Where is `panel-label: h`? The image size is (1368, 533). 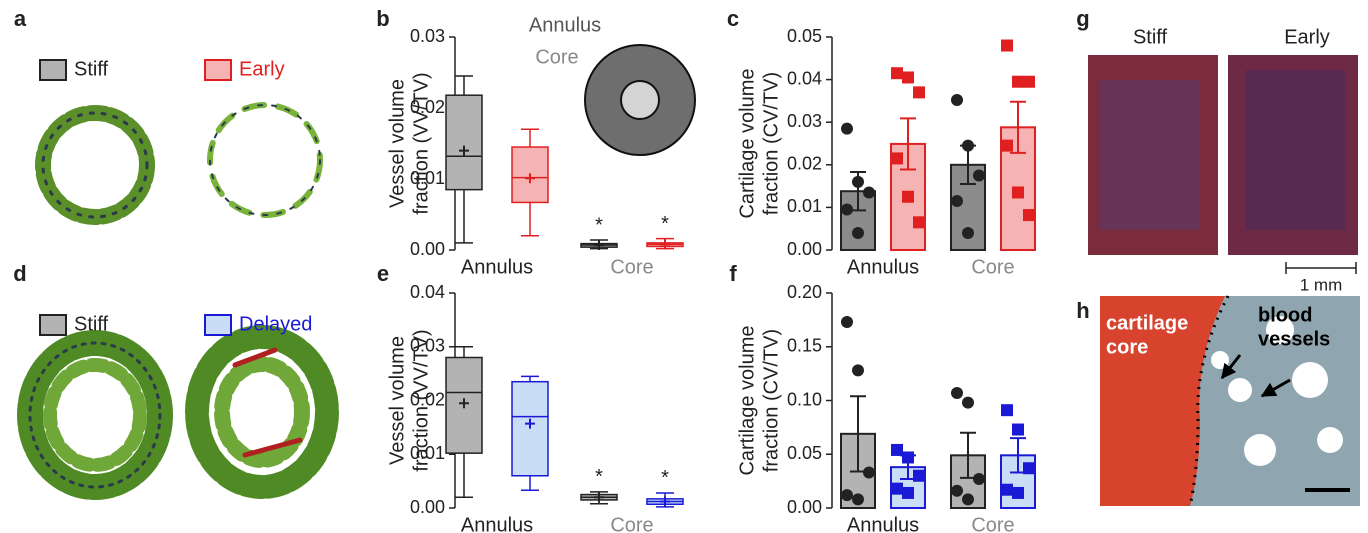
panel-label: h is located at coordinates (1082, 310).